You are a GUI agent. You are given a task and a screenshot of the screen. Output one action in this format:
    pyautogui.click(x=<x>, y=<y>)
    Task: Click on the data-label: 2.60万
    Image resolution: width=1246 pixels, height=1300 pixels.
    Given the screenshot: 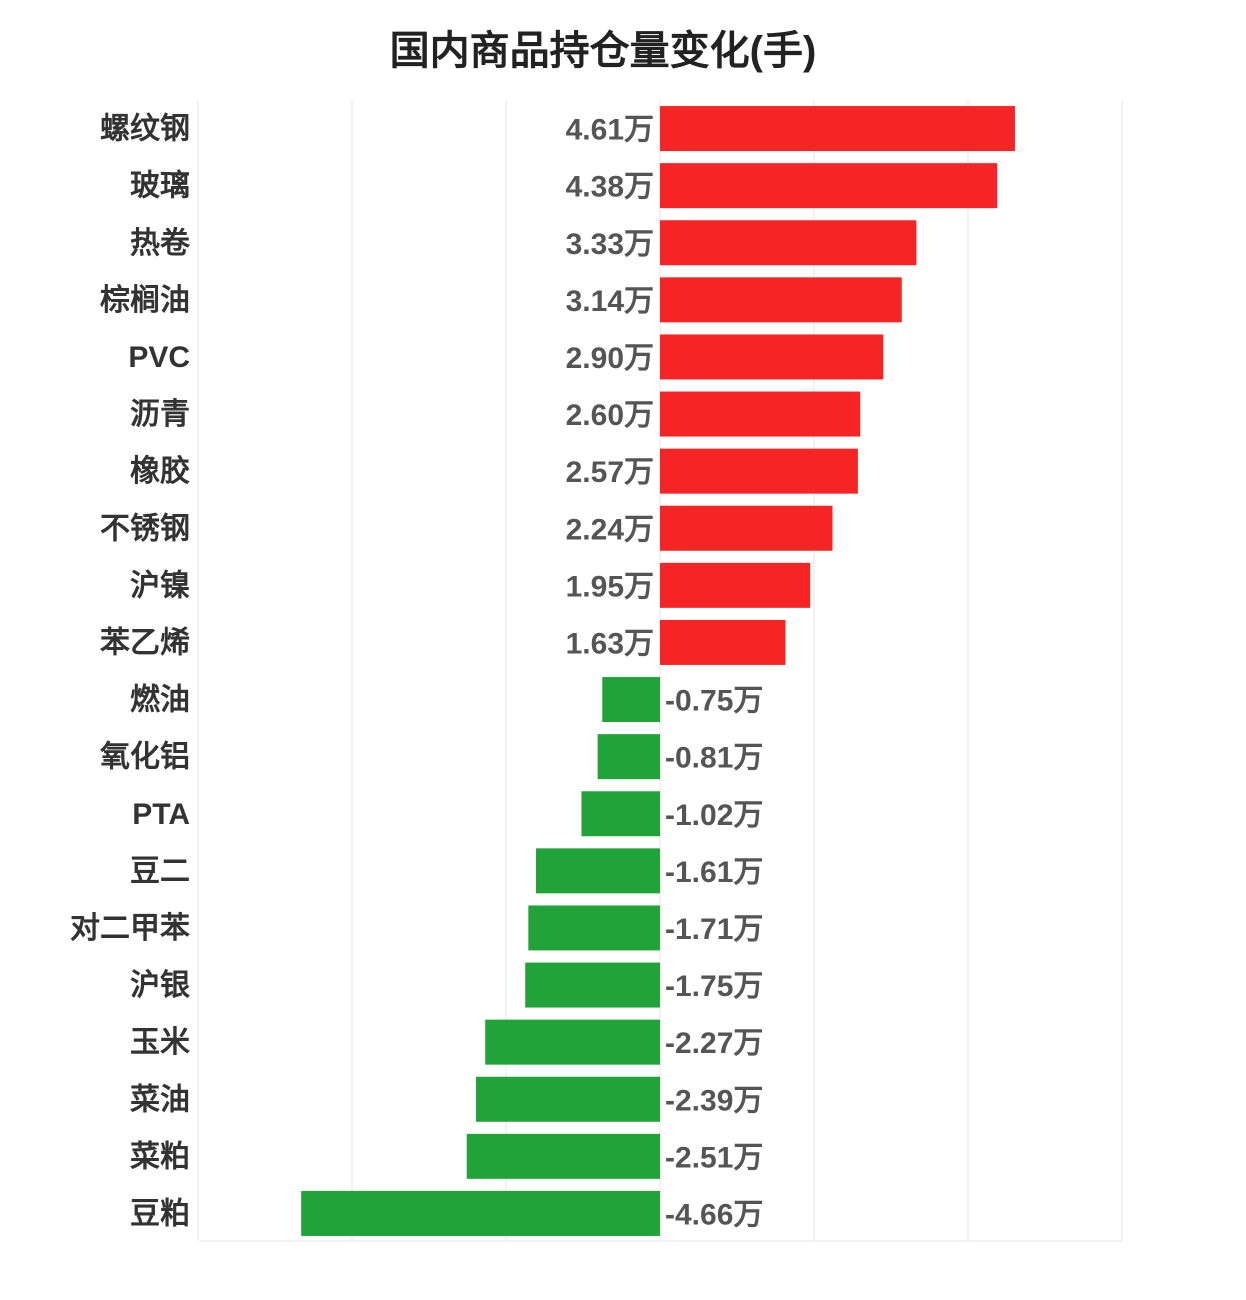 What is the action you would take?
    pyautogui.click(x=610, y=415)
    